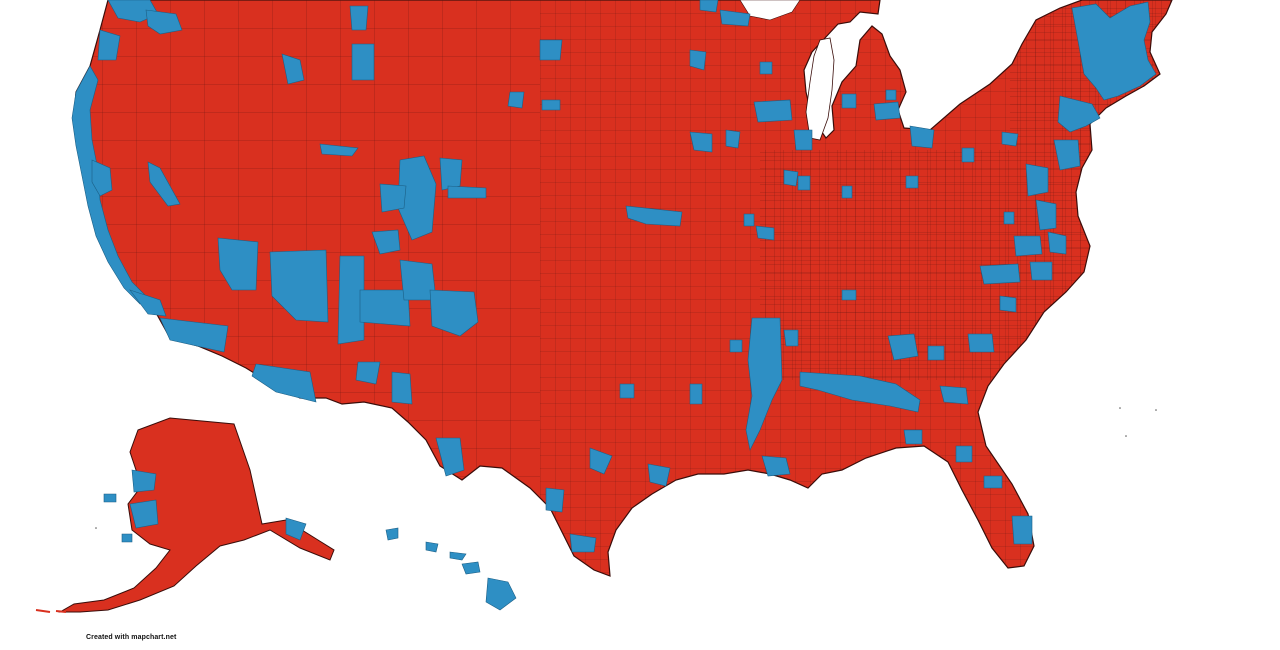 The width and height of the screenshot is (1280, 650). Describe the element at coordinates (299, 286) in the screenshot. I see `county-az-north` at that location.